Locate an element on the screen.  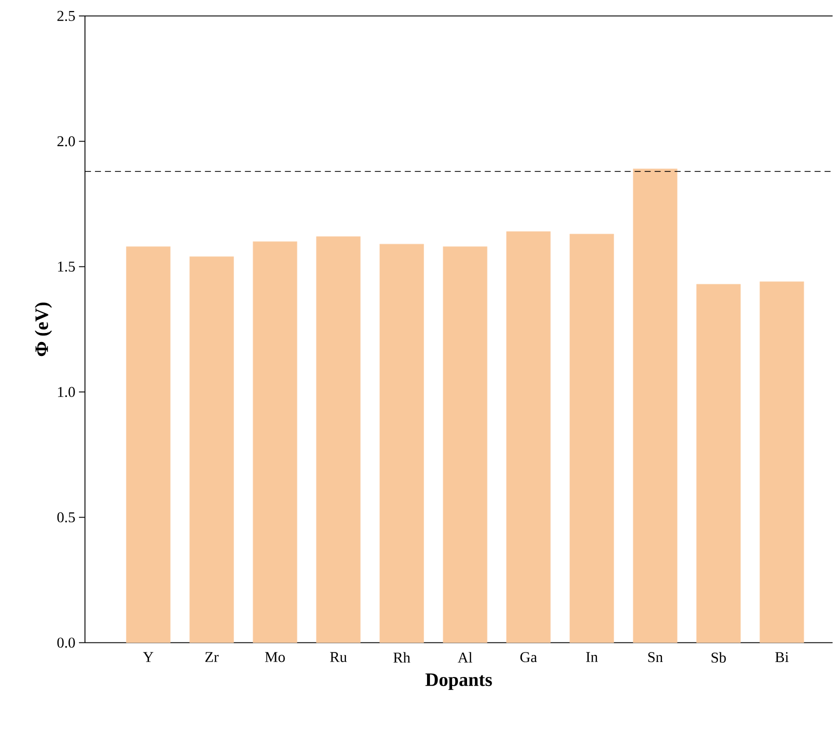
x-tick-label: Mo is located at coordinates (275, 657).